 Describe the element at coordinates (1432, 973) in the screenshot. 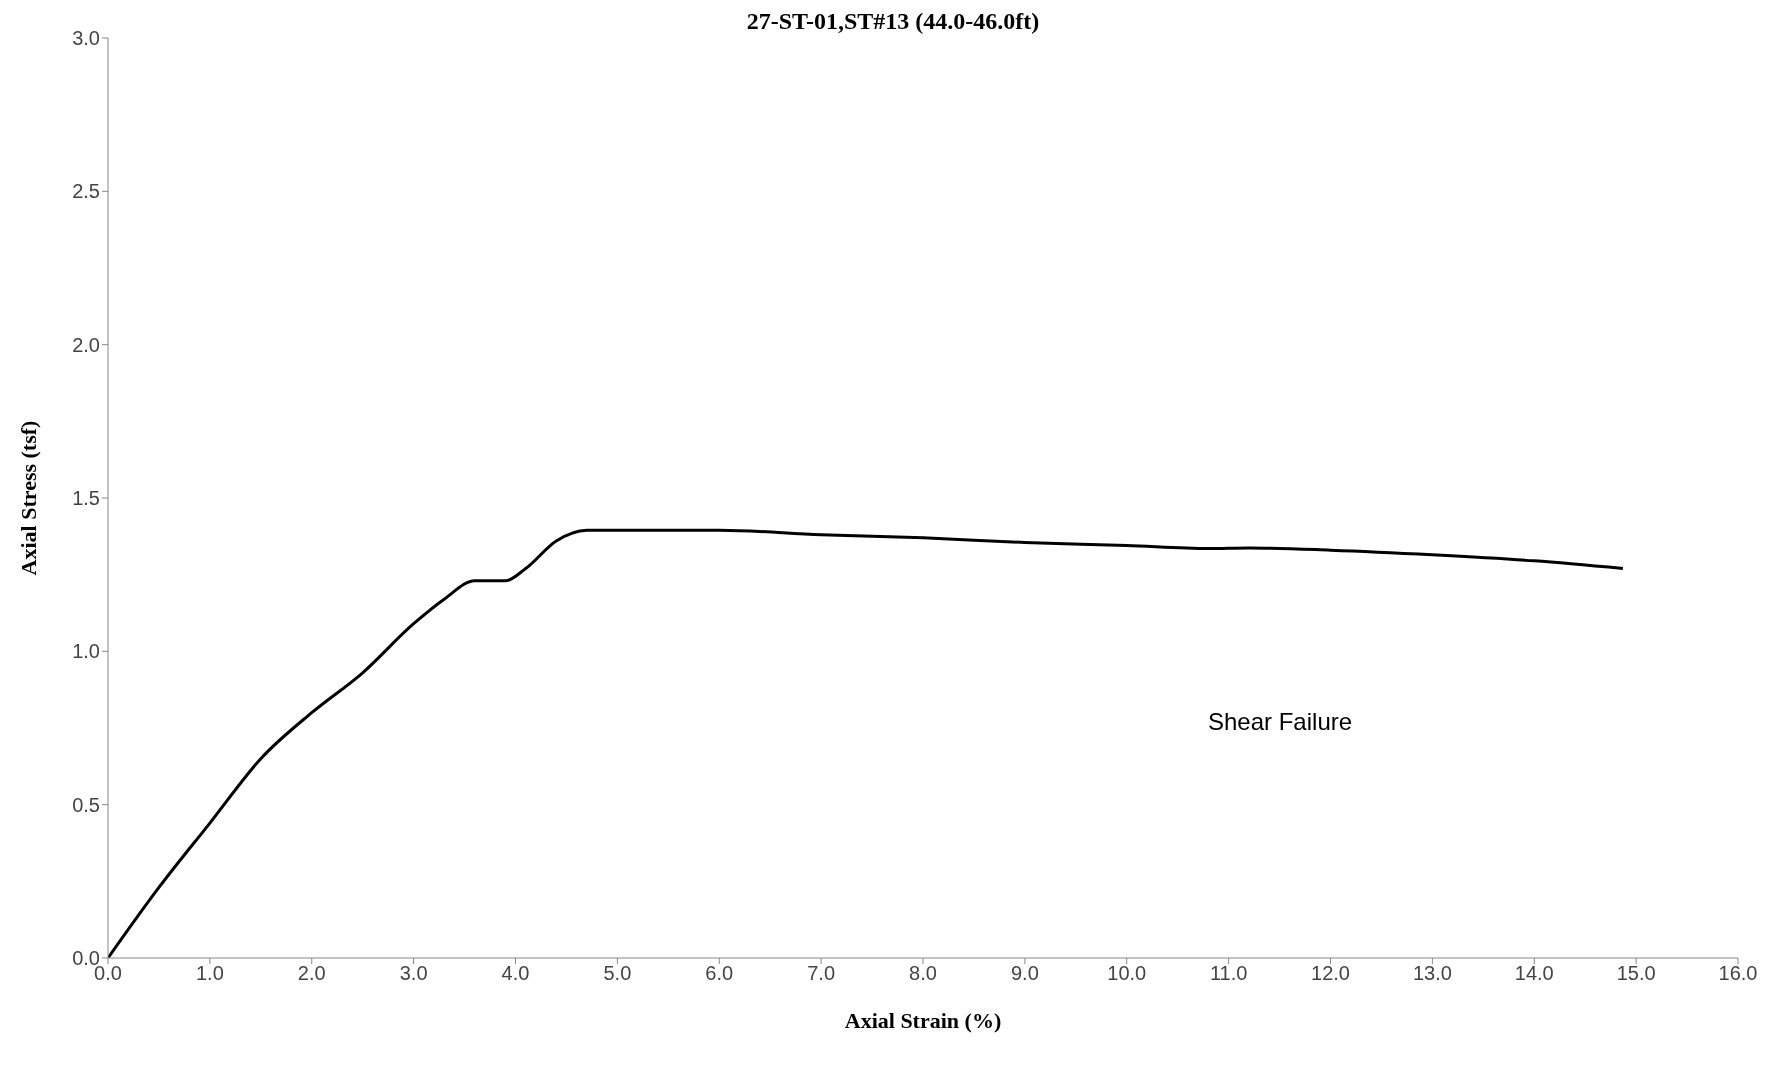

I see `x-tick-label: 13.0` at that location.